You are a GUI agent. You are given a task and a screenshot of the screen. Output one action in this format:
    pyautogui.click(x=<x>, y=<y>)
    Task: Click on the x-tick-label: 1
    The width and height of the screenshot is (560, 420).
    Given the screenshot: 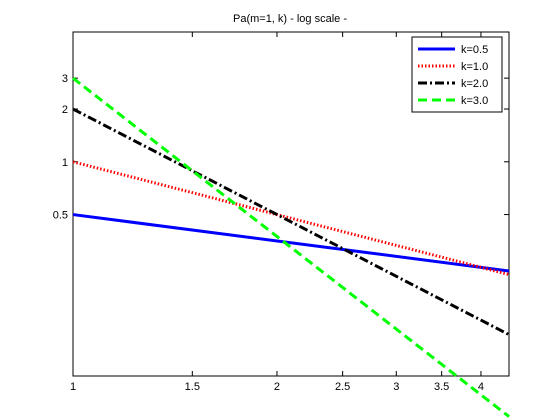 What is the action you would take?
    pyautogui.click(x=73, y=387)
    